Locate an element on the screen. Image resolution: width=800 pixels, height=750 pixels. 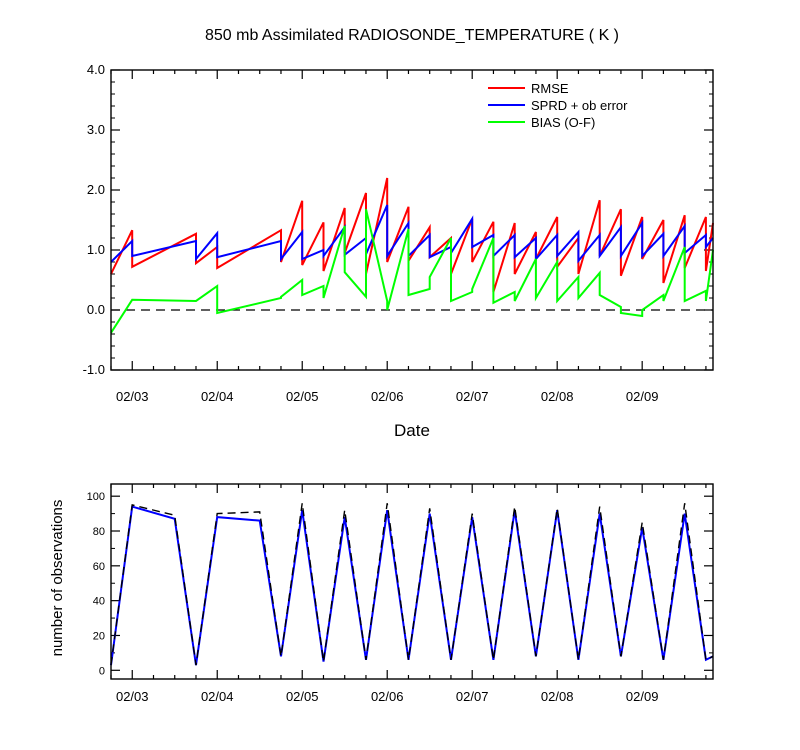
y-tick-label: 0 is located at coordinates (102, 671).